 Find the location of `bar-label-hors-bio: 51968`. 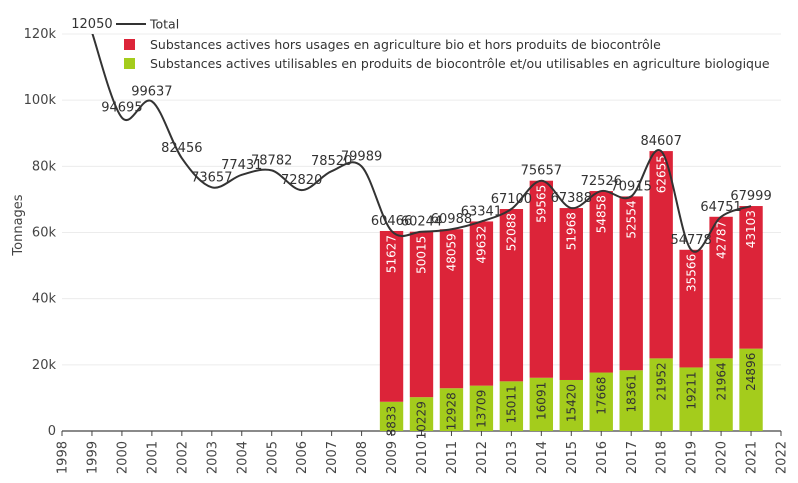

bar-label-hors-bio: 51968 is located at coordinates (571, 231).